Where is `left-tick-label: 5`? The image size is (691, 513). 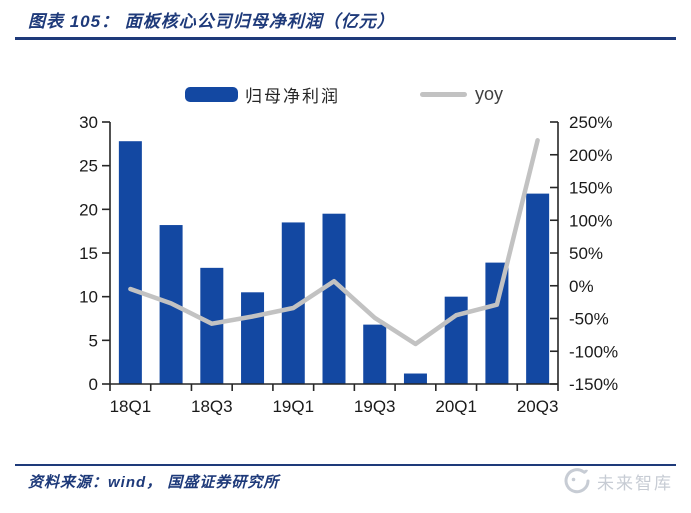 left-tick-label: 5 is located at coordinates (93, 340).